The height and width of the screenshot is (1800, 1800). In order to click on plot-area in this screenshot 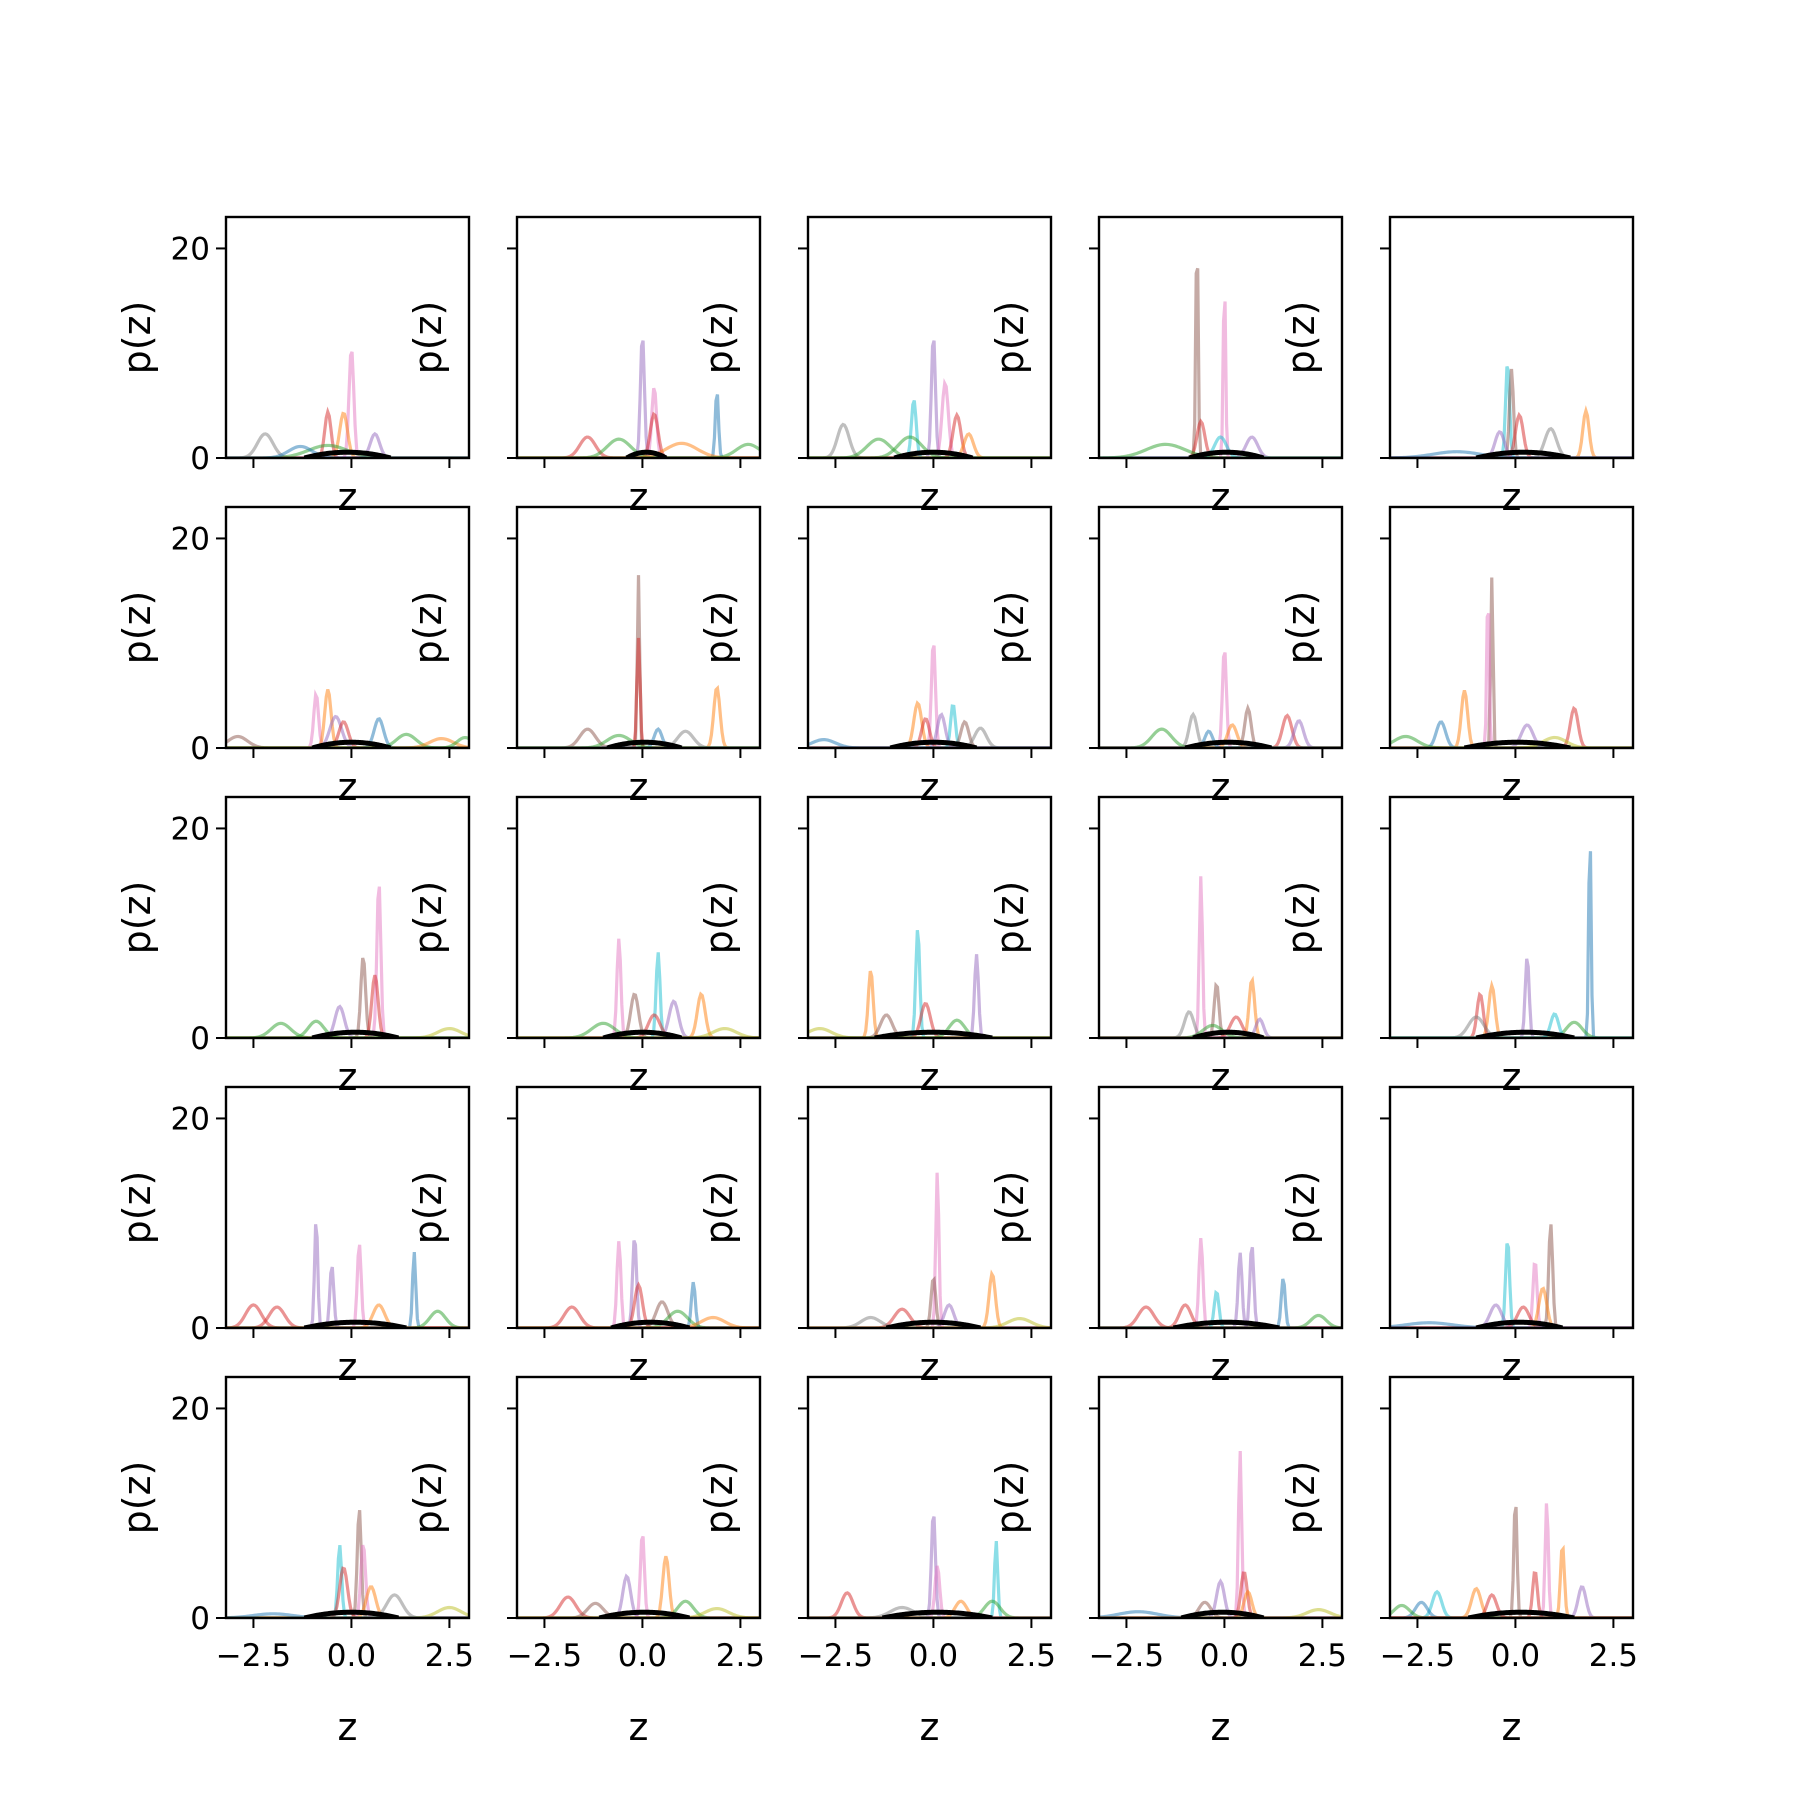, I will do `click(1220, 1283)`.